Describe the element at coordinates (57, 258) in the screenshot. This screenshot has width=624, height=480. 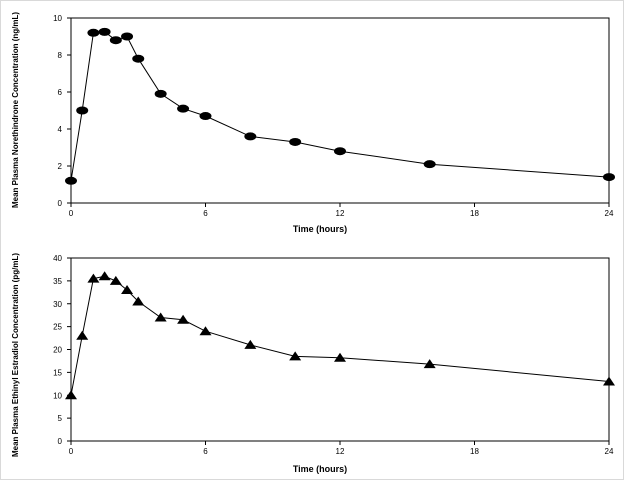
I see `y-tick-label: 40` at that location.